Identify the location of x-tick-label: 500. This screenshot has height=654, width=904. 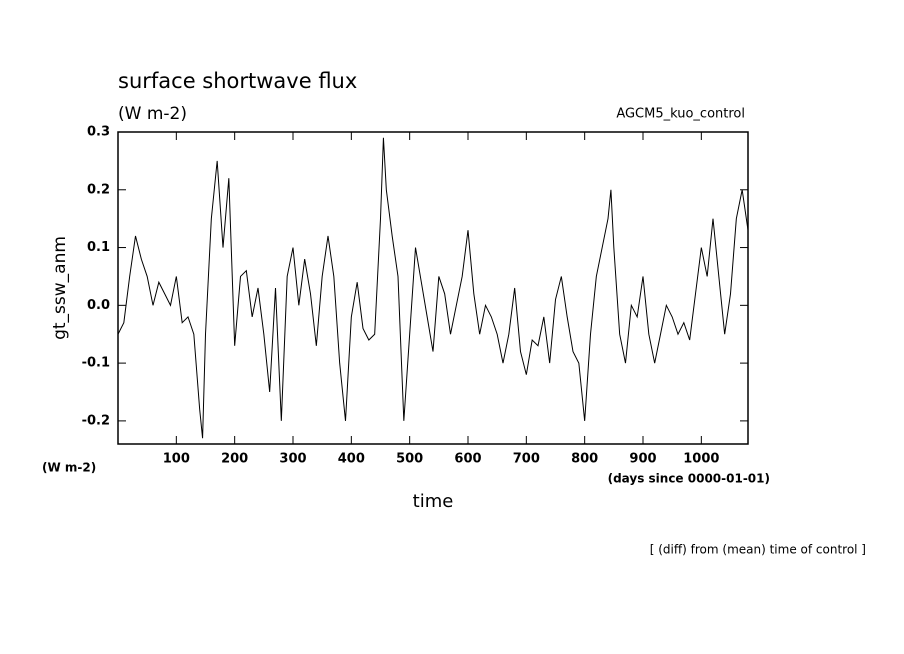
(409, 459).